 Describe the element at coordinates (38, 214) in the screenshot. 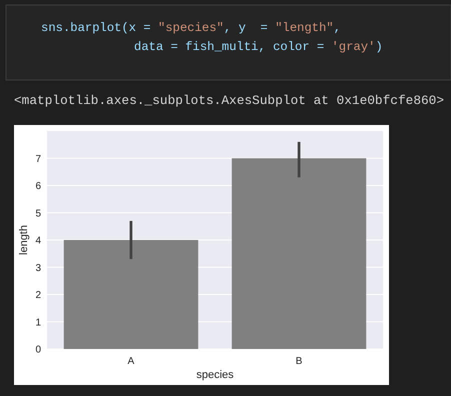

I see `y-tick-label: 5` at that location.